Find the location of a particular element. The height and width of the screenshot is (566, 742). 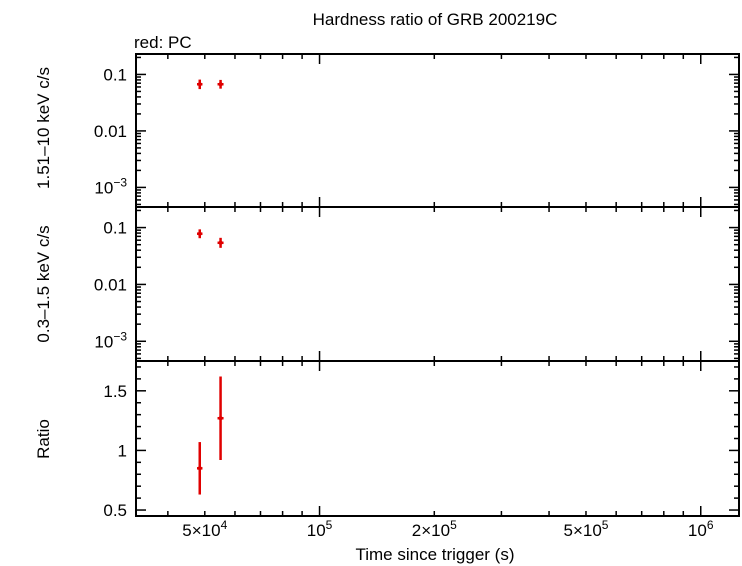

y-tick-label: 0.5 is located at coordinates (115, 510).